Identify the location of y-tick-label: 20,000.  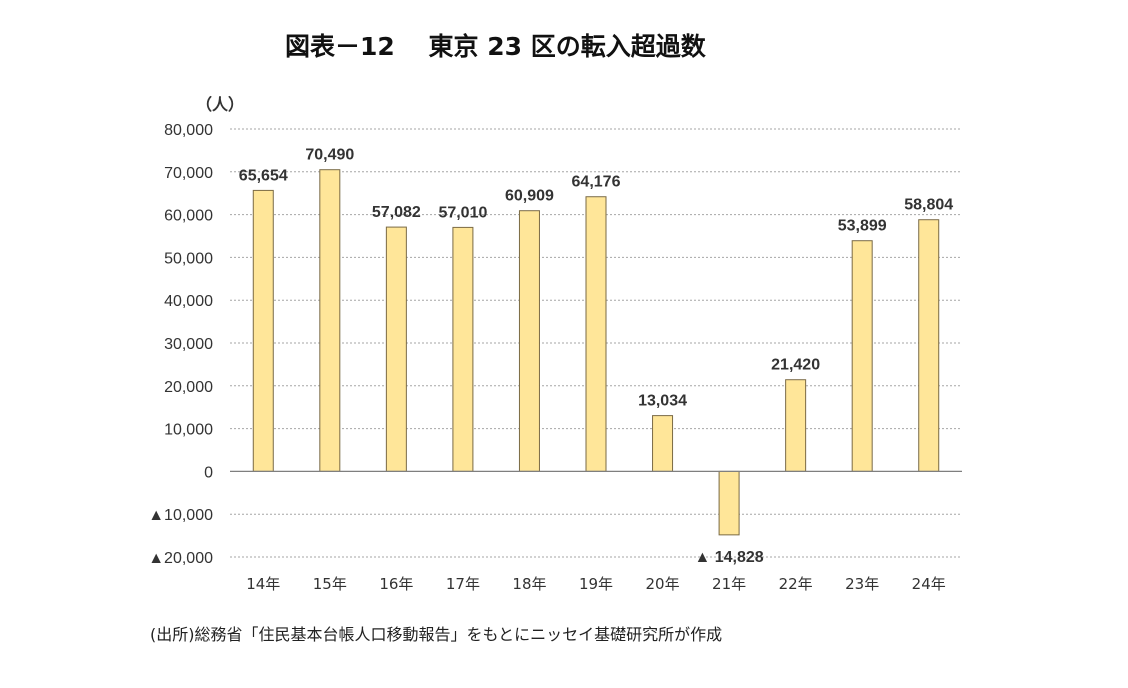
(188, 387).